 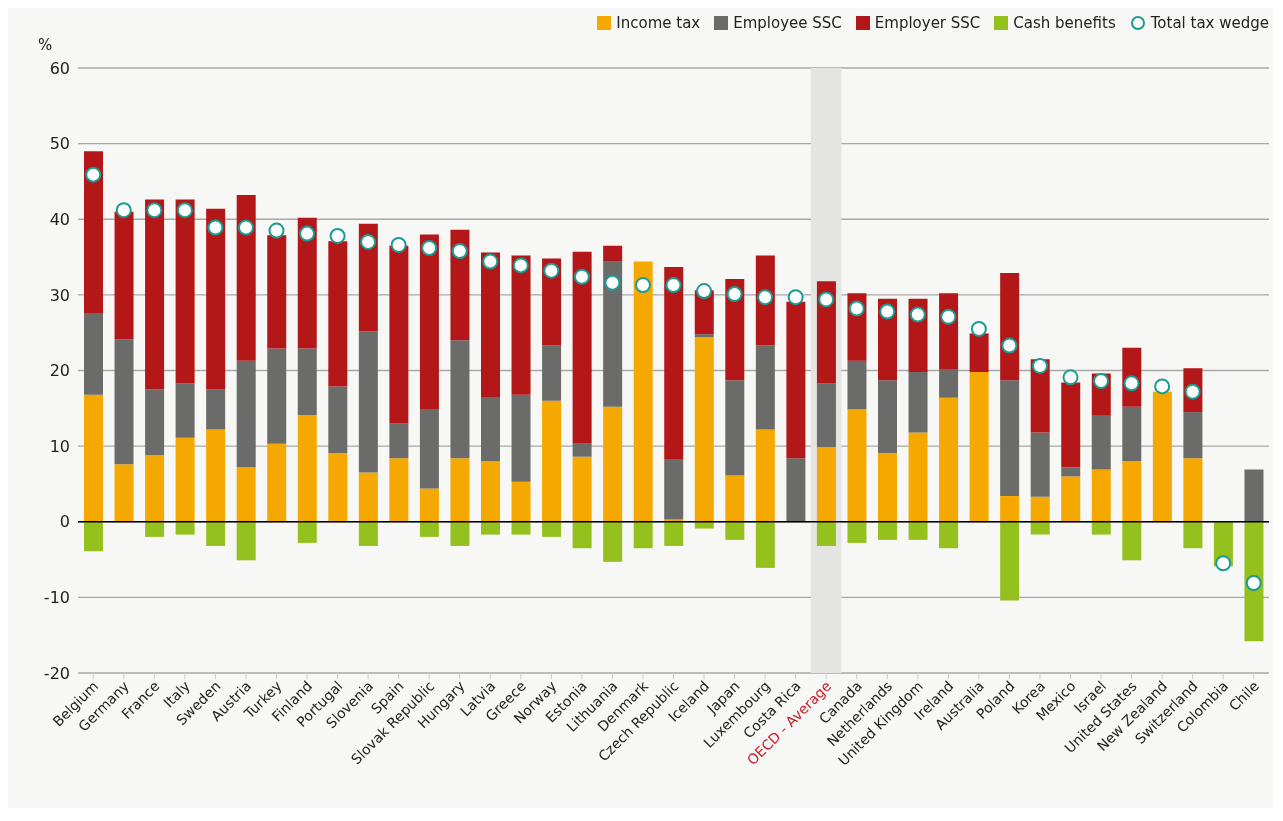 What do you see at coordinates (1209, 23) in the screenshot?
I see `legend-label: Total tax wedge` at bounding box center [1209, 23].